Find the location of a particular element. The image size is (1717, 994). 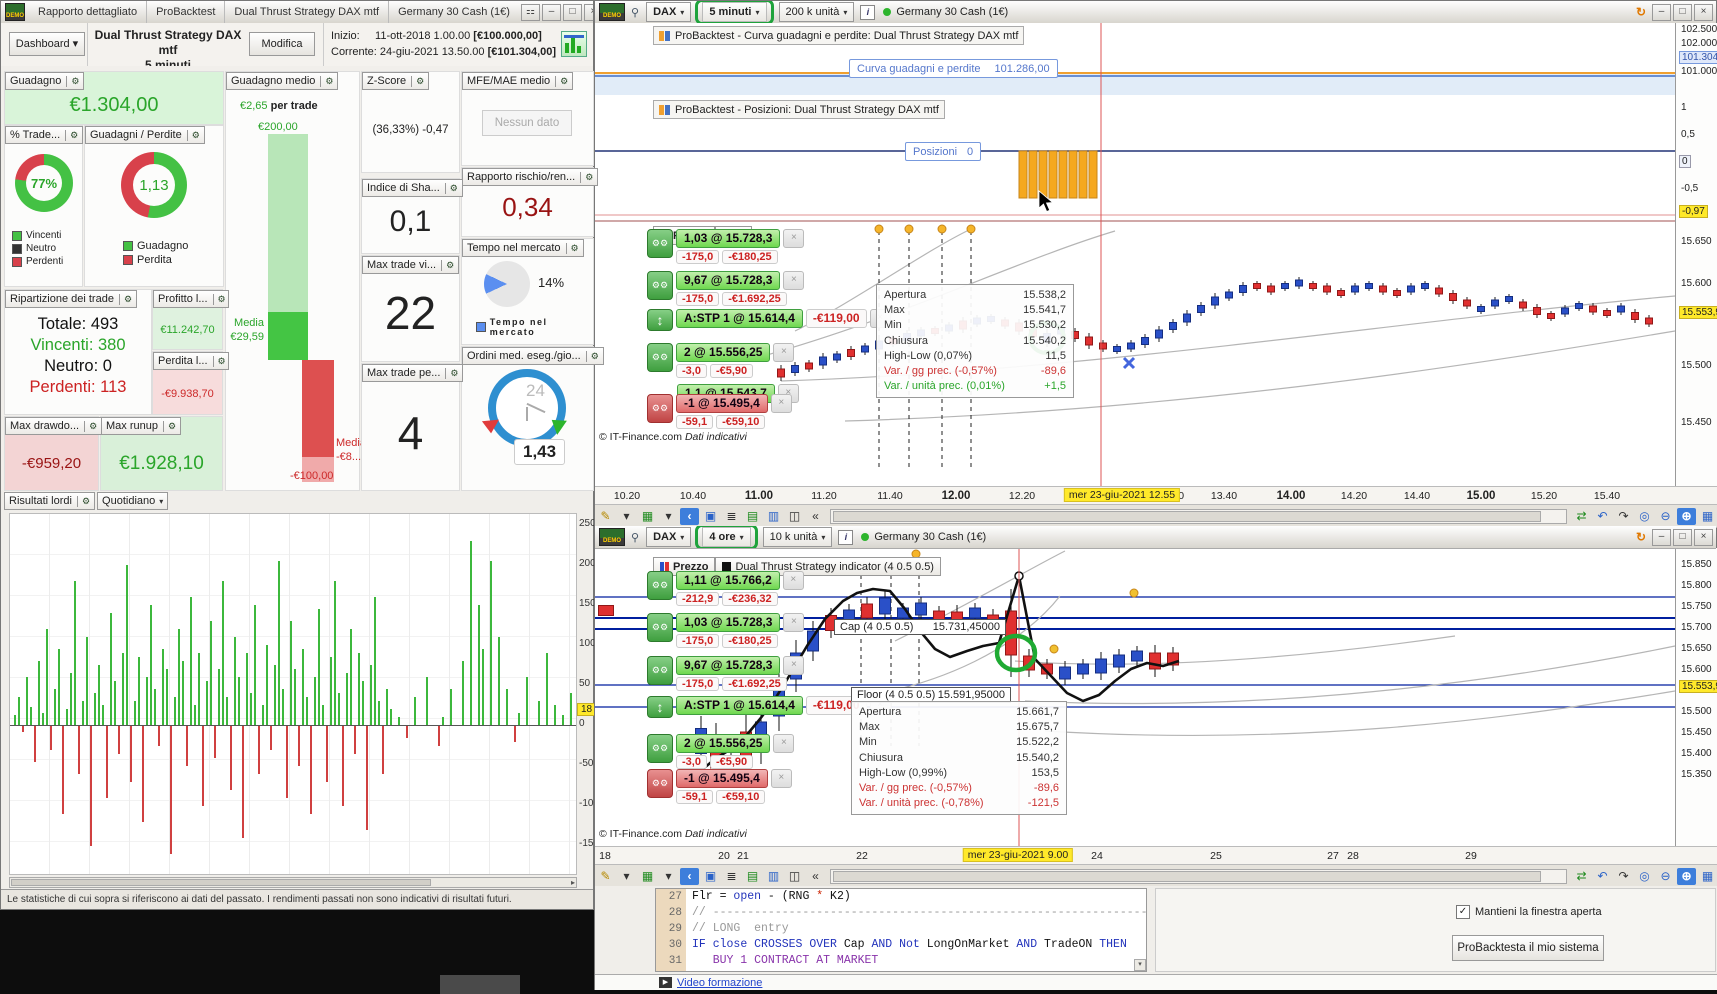

symbol-select: DAX ▾ is located at coordinates (669, 12).